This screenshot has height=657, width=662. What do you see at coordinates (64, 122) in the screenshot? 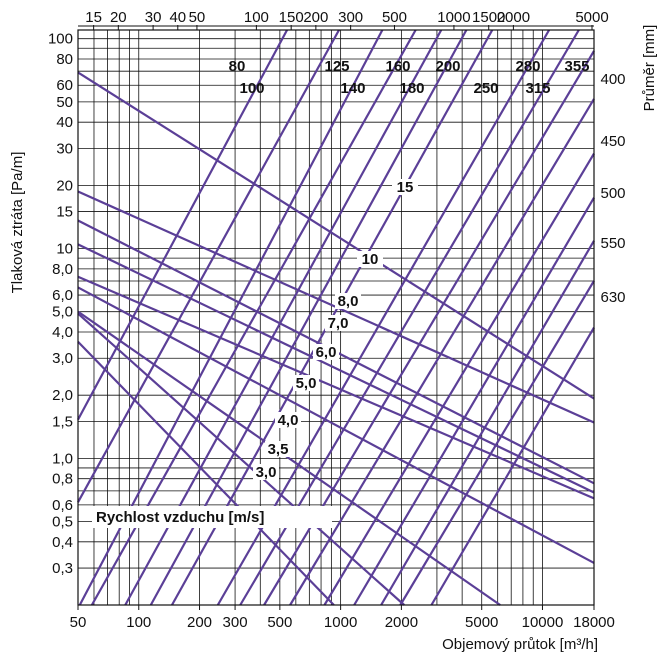
I see `y-tick-label: 40` at bounding box center [64, 122].